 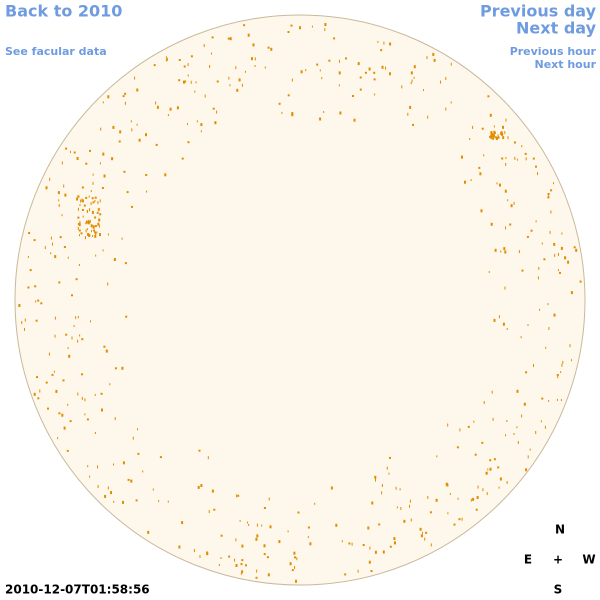 What do you see at coordinates (566, 64) in the screenshot?
I see `next-hour-link: Next hour` at bounding box center [566, 64].